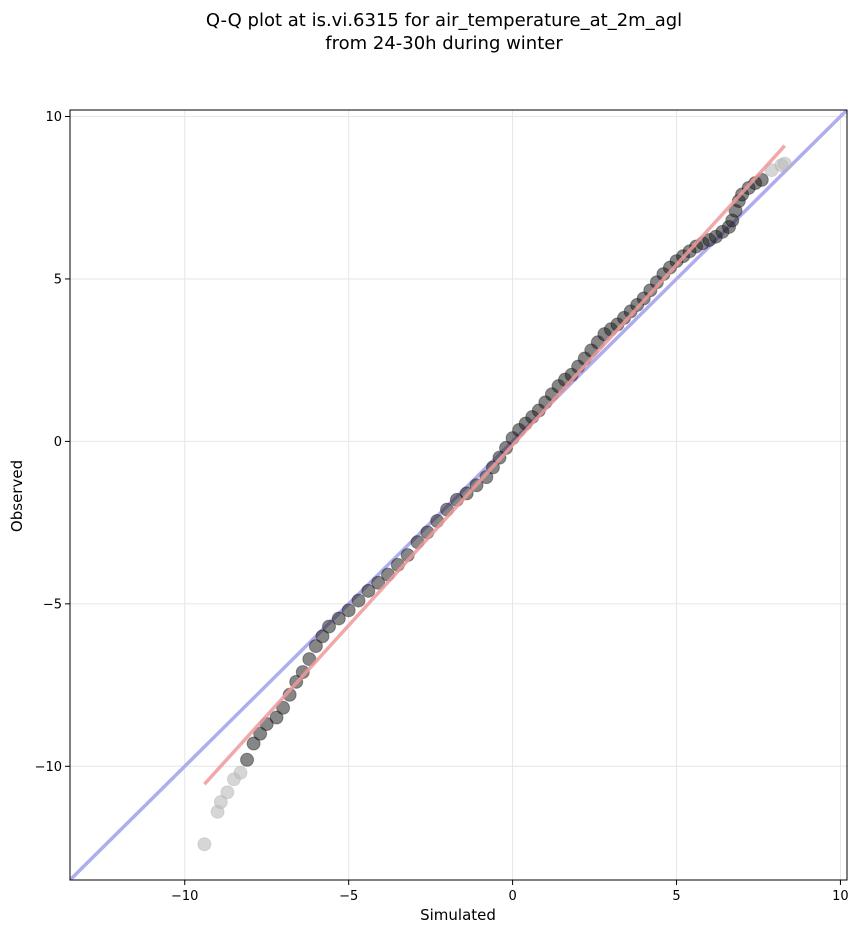 This screenshot has width=857, height=934. What do you see at coordinates (184, 896) in the screenshot?
I see `x-tick-label: −10` at bounding box center [184, 896].